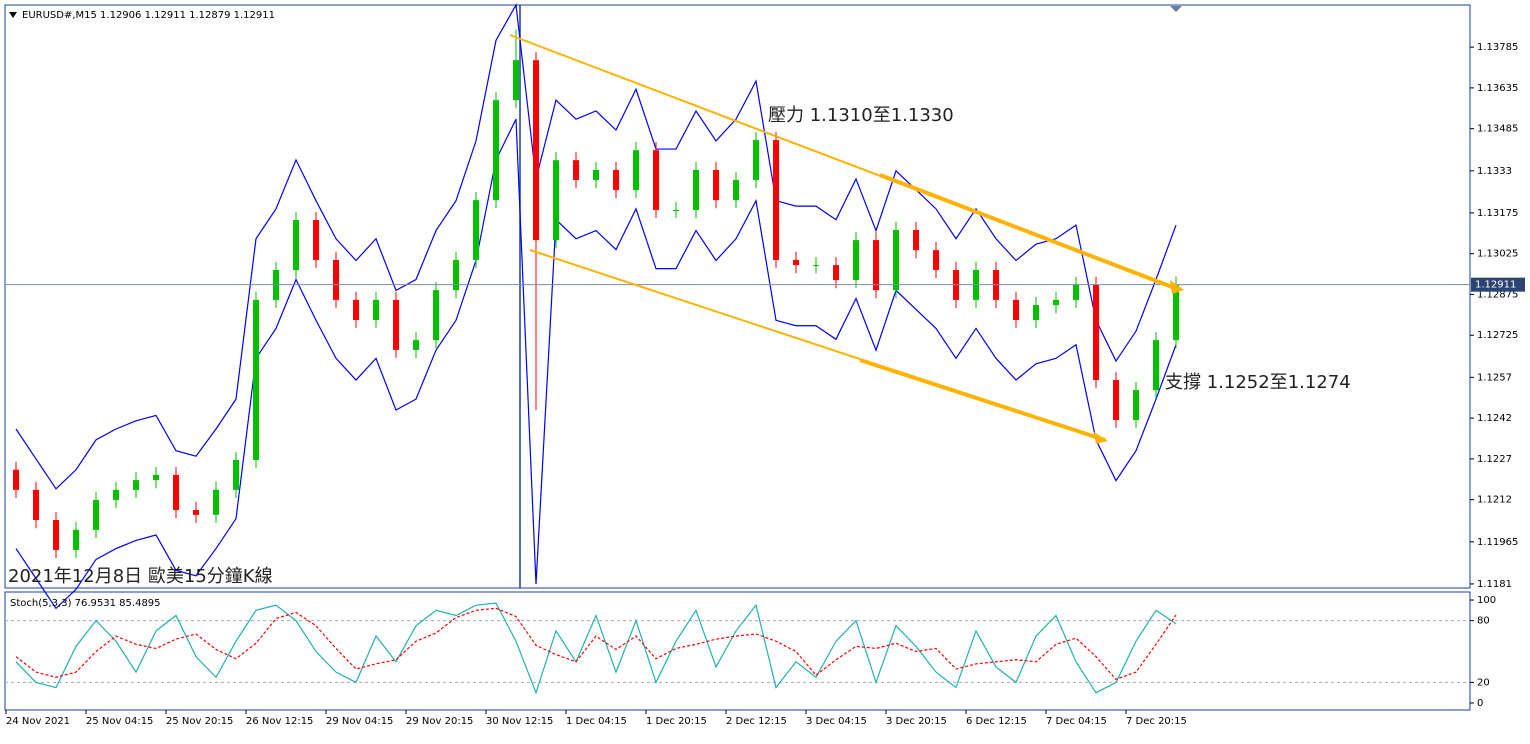 The image size is (1530, 744). Describe the element at coordinates (861, 115) in the screenshot. I see `resistance-note: 壓力 1.1310至1.1330` at that location.